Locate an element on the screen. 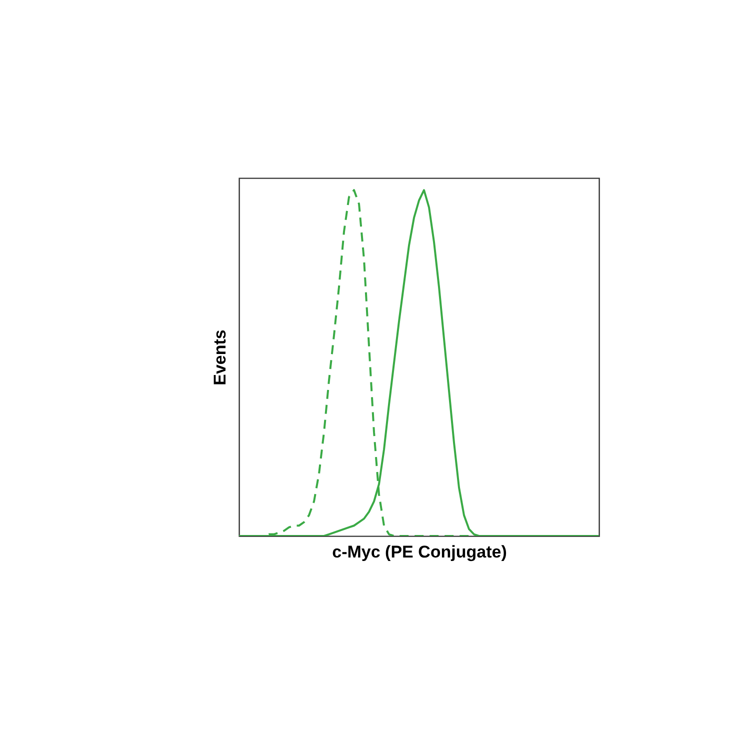  x-axis-title: c-Myc (PE Conjugate) is located at coordinates (419, 552).